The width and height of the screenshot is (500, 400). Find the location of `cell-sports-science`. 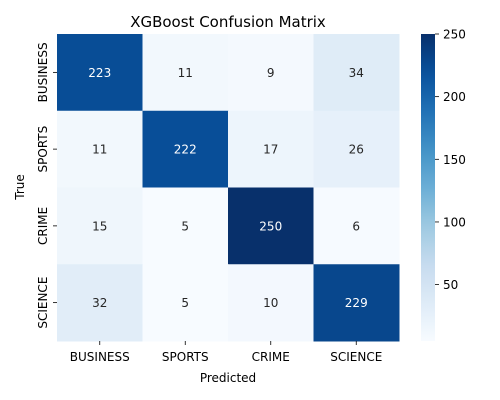

cell-sports-science is located at coordinates (356, 149).